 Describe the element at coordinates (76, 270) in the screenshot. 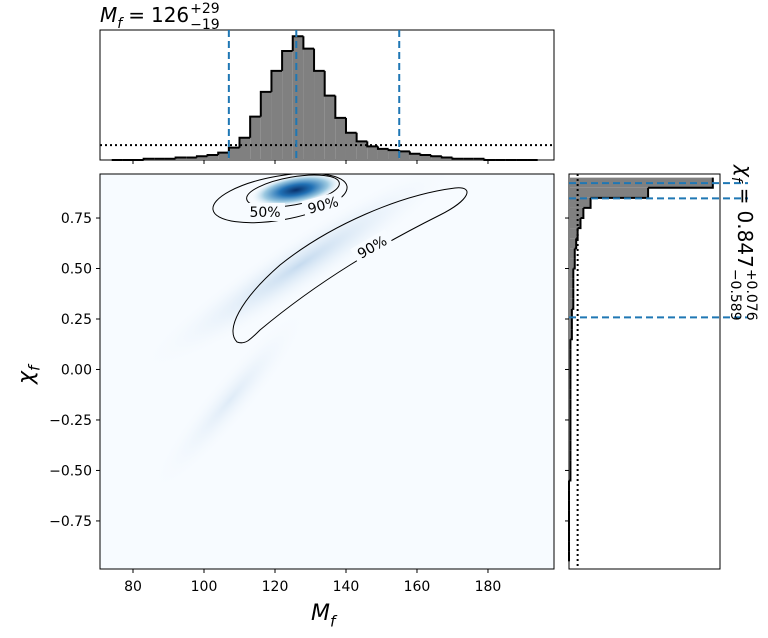

I see `y-tick-label: 0.50` at that location.